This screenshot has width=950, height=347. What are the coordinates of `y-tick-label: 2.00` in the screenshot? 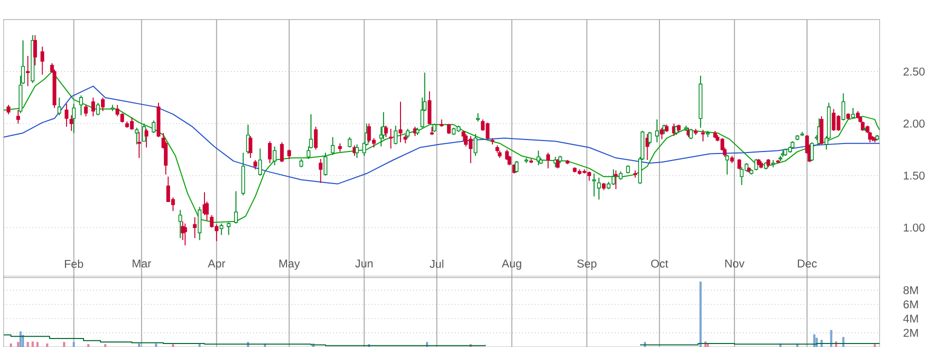 It's located at (914, 124).